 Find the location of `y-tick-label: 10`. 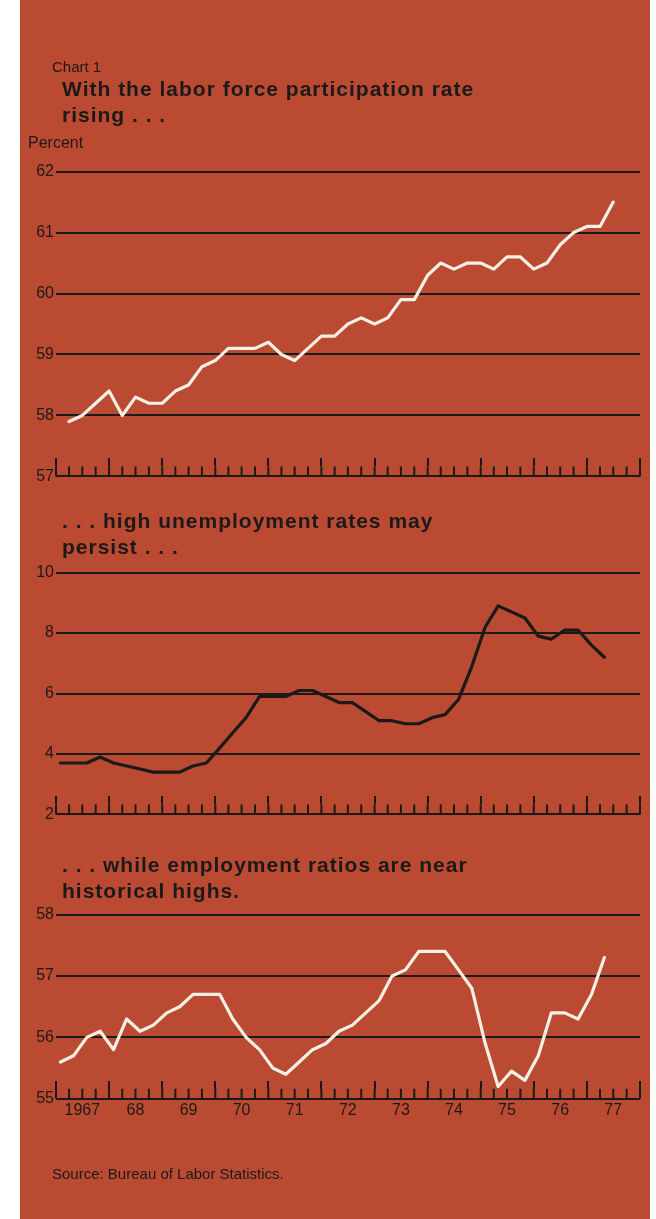

y-tick-label: 10 is located at coordinates (45, 572).